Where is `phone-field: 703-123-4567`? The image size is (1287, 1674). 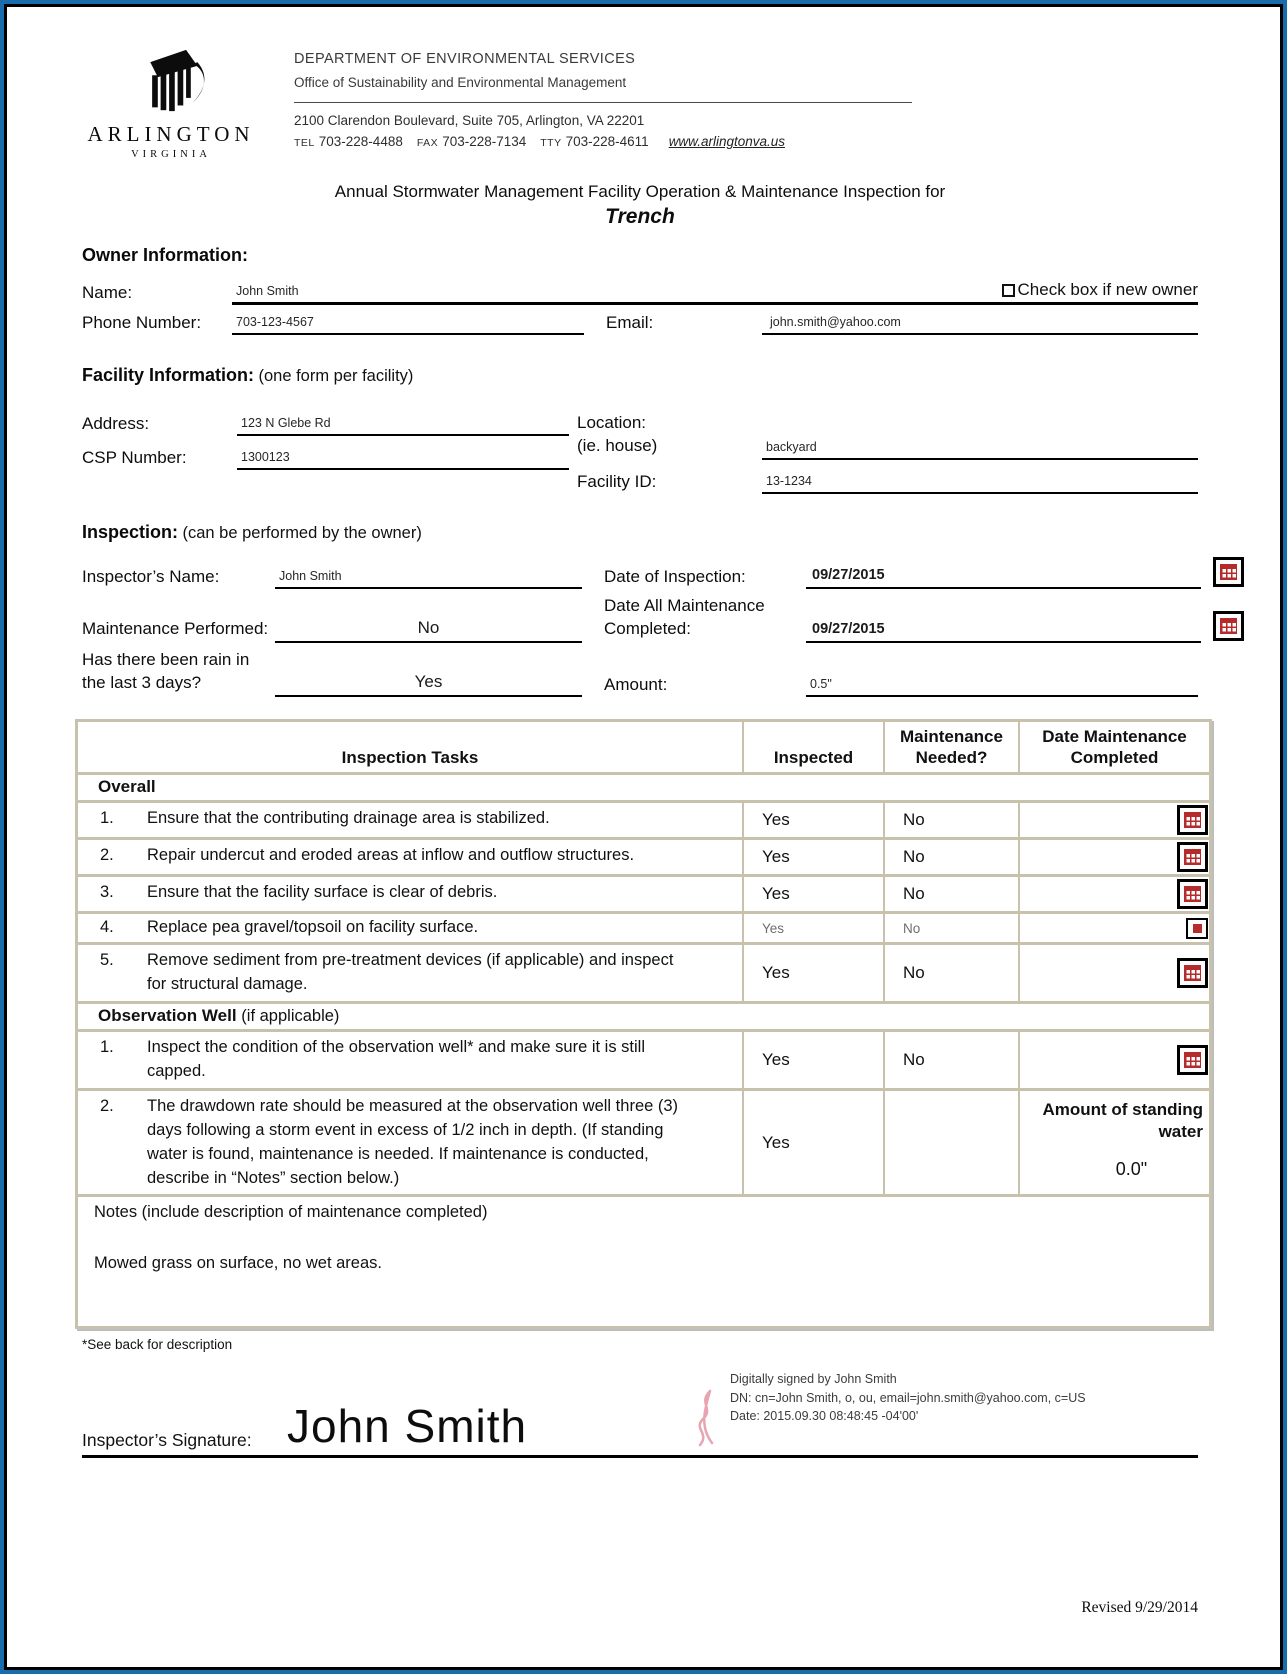 phone-field: 703-123-4567 is located at coordinates (408, 323).